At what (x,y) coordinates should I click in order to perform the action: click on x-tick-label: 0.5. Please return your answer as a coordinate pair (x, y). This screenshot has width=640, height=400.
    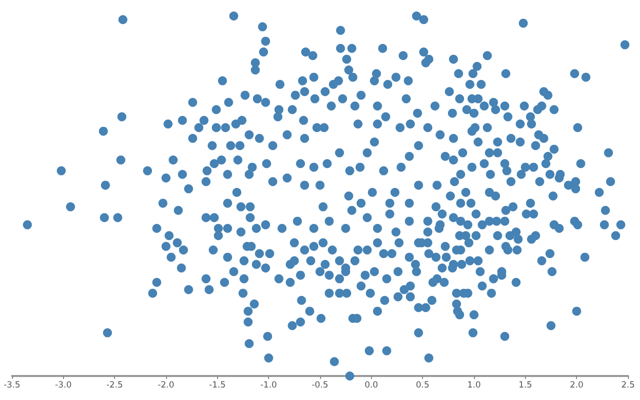
    Looking at the image, I should click on (423, 385).